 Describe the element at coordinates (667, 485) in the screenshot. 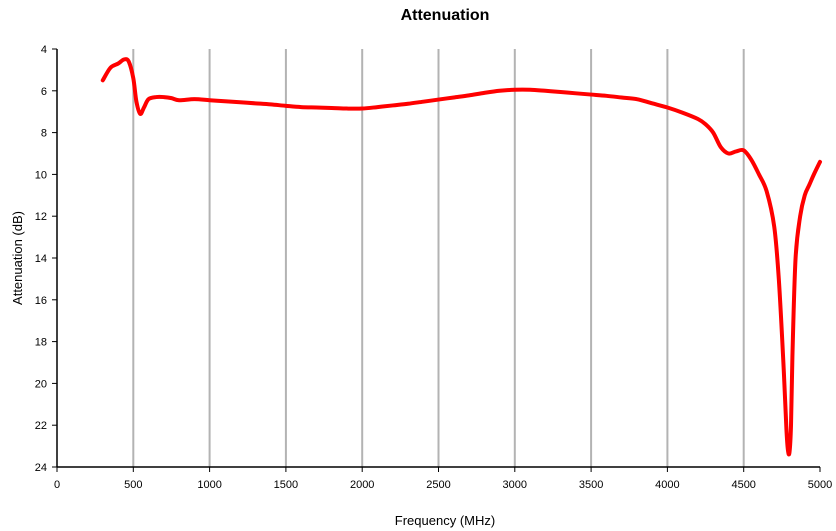

I see `x-tick-label-4000: 4000` at that location.